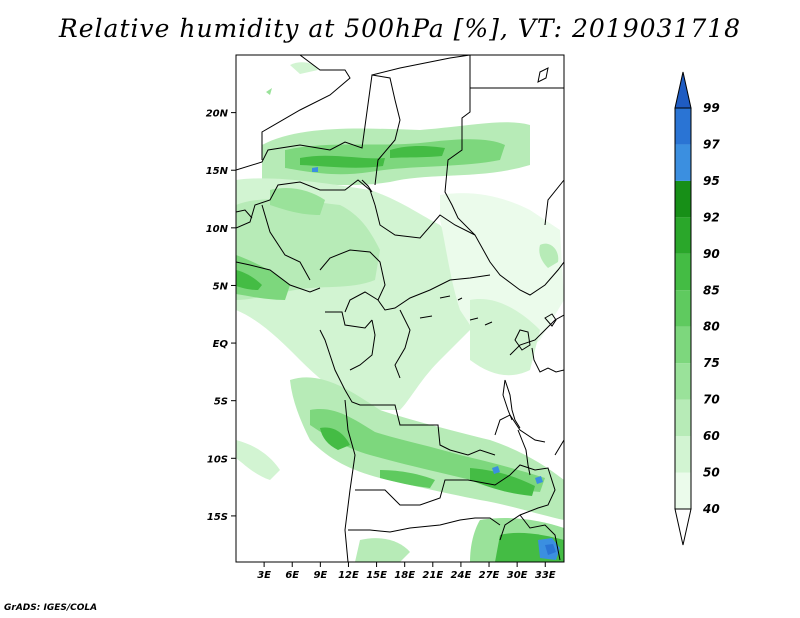  I want to click on colorbar-label: 85, so click(711, 290).